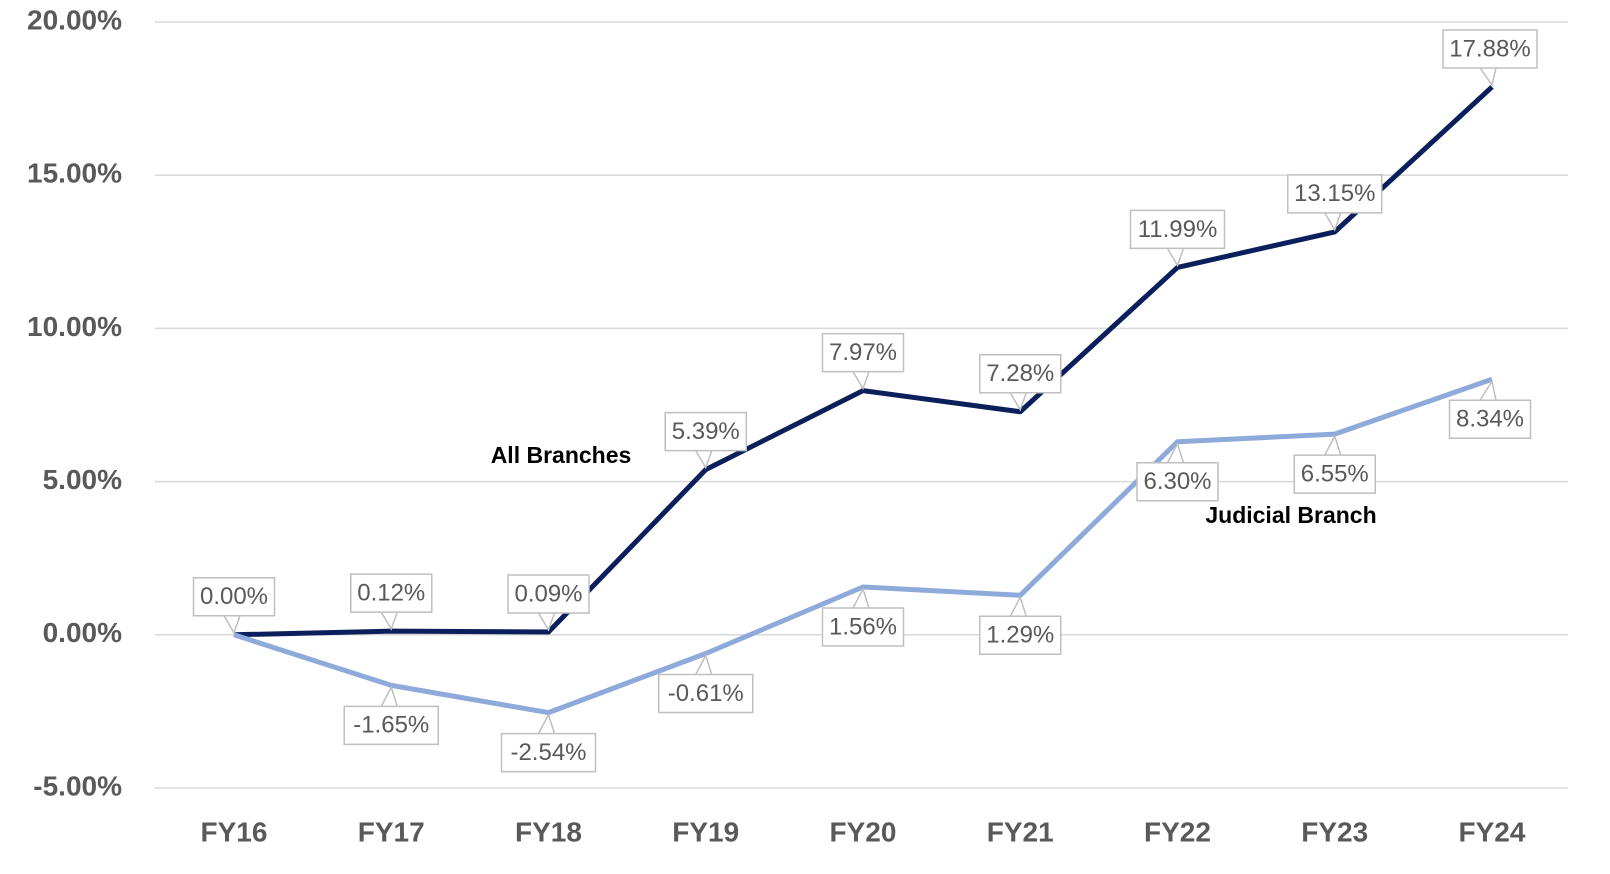 Image resolution: width=1610 pixels, height=874 pixels. I want to click on y-tick-label: 5.00%, so click(82, 479).